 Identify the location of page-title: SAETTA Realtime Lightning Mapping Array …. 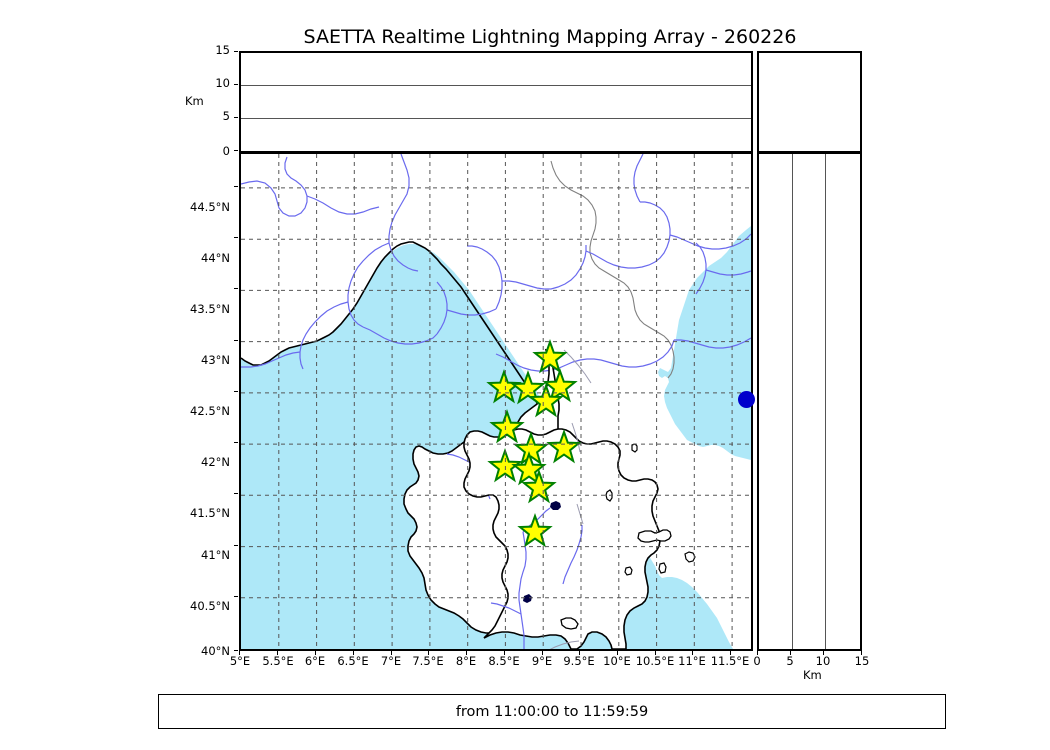
(550, 37).